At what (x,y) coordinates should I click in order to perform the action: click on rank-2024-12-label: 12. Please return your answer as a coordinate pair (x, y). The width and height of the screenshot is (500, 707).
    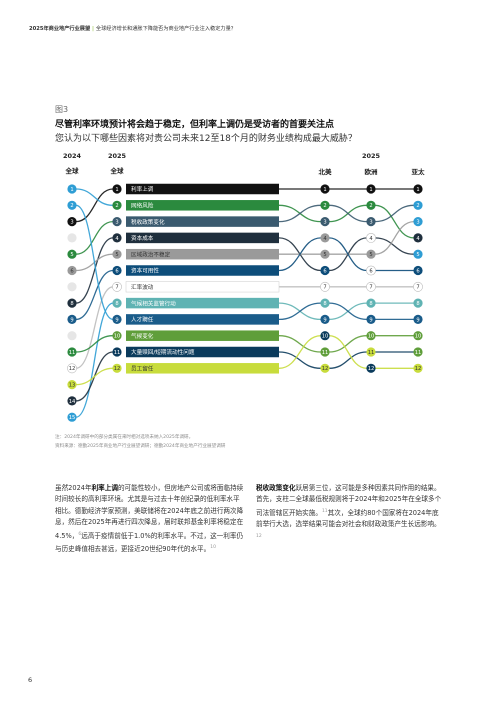
    Looking at the image, I should click on (72, 369).